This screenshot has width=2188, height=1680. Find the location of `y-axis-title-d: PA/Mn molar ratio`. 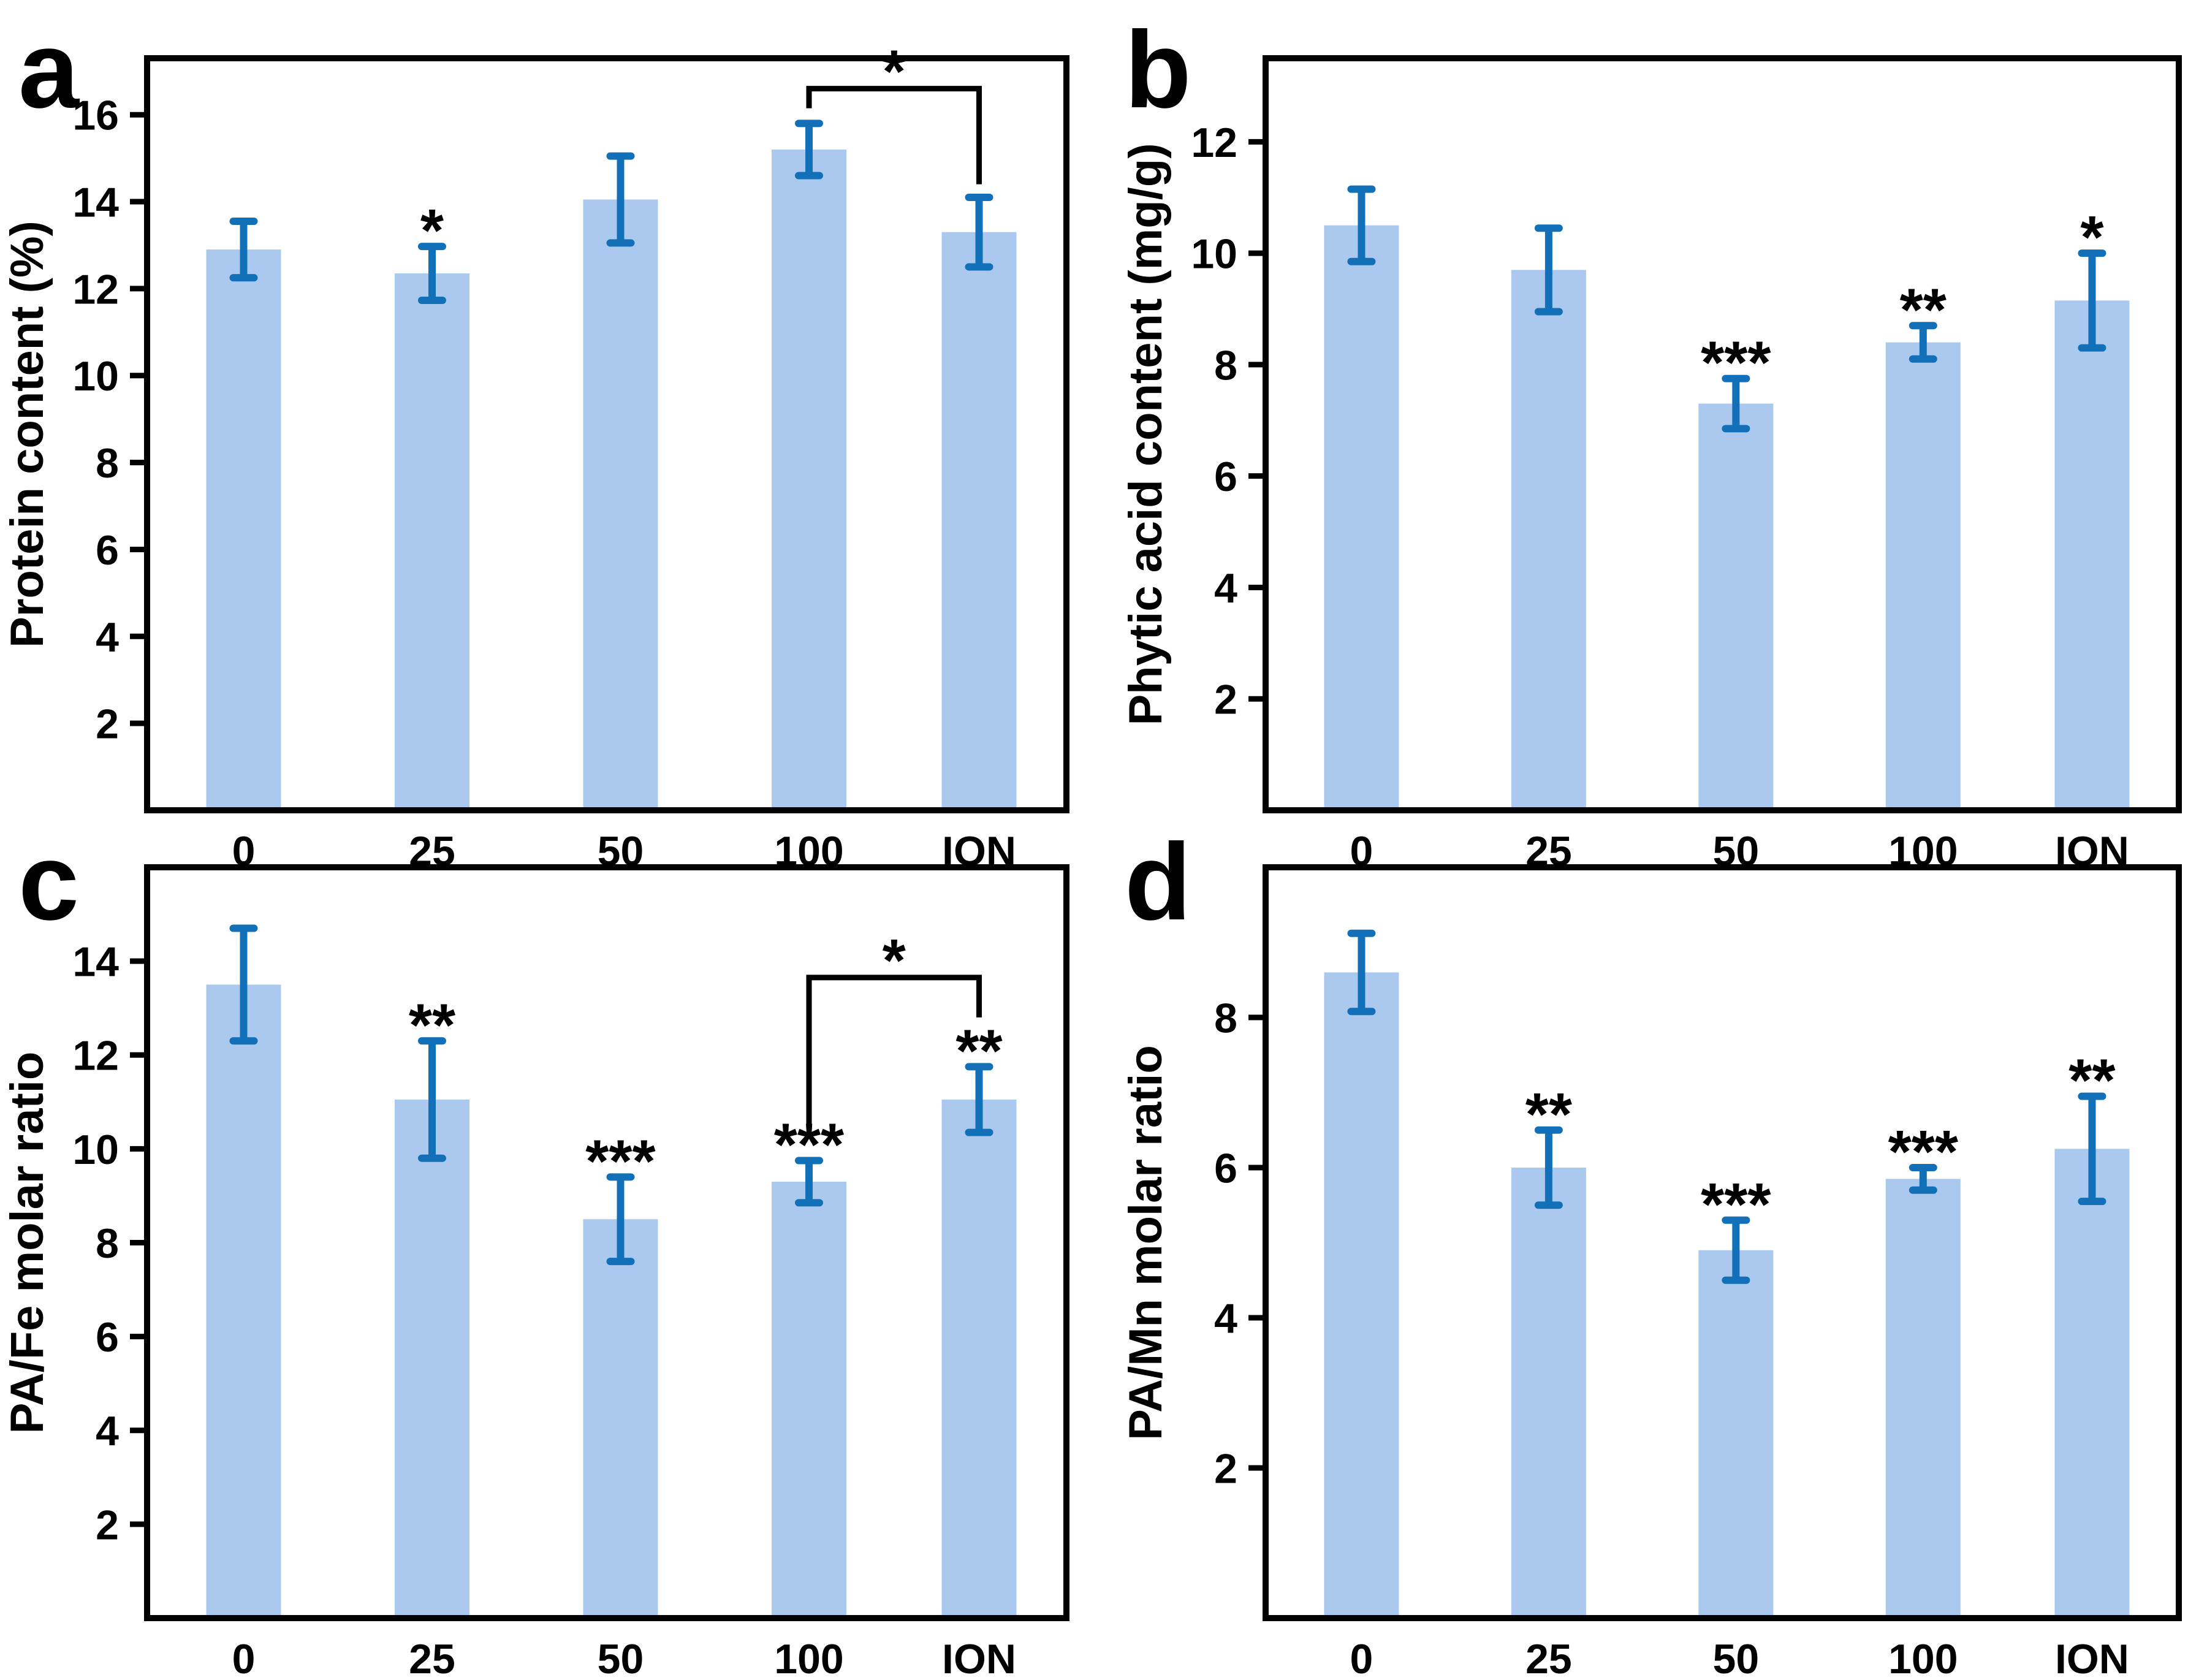

y-axis-title-d: PA/Mn molar ratio is located at coordinates (1146, 1242).